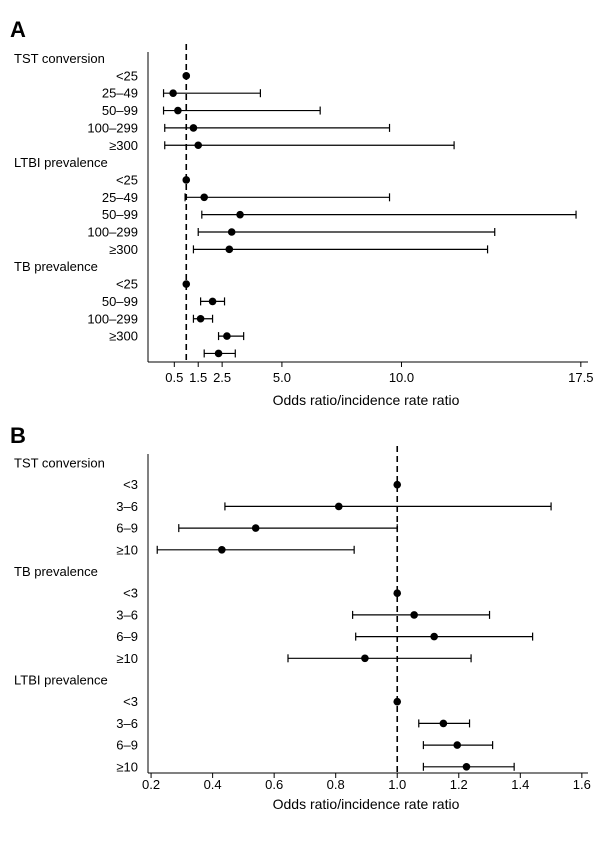  Describe the element at coordinates (401, 377) in the screenshot. I see `x-tick-label: 10.0` at that location.